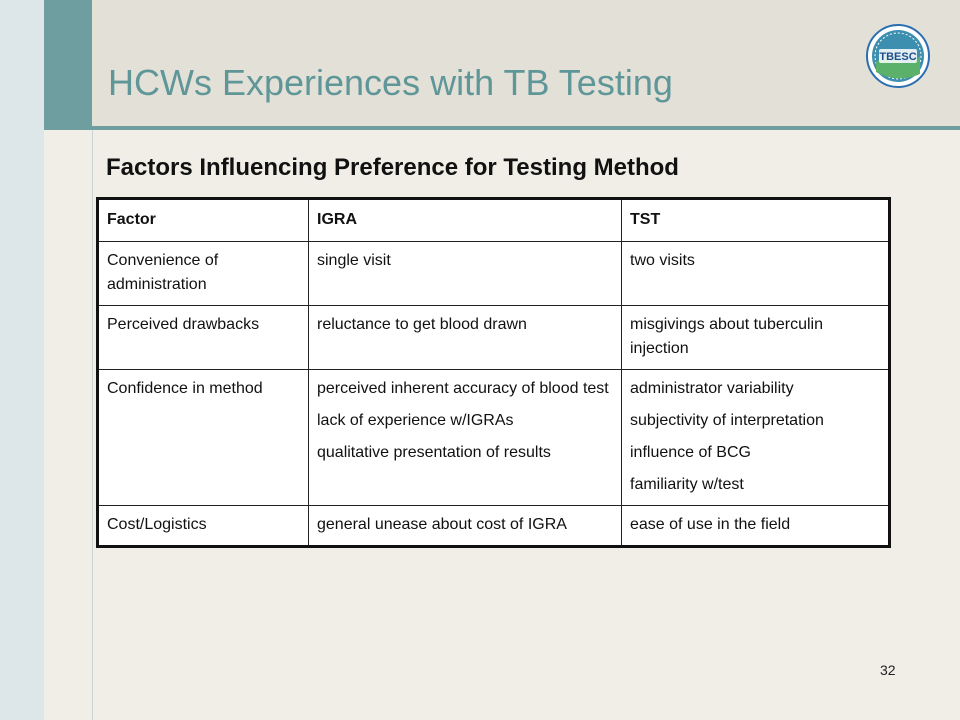 The height and width of the screenshot is (720, 960). I want to click on igra-cell: reluctance to get blood drawn, so click(465, 337).